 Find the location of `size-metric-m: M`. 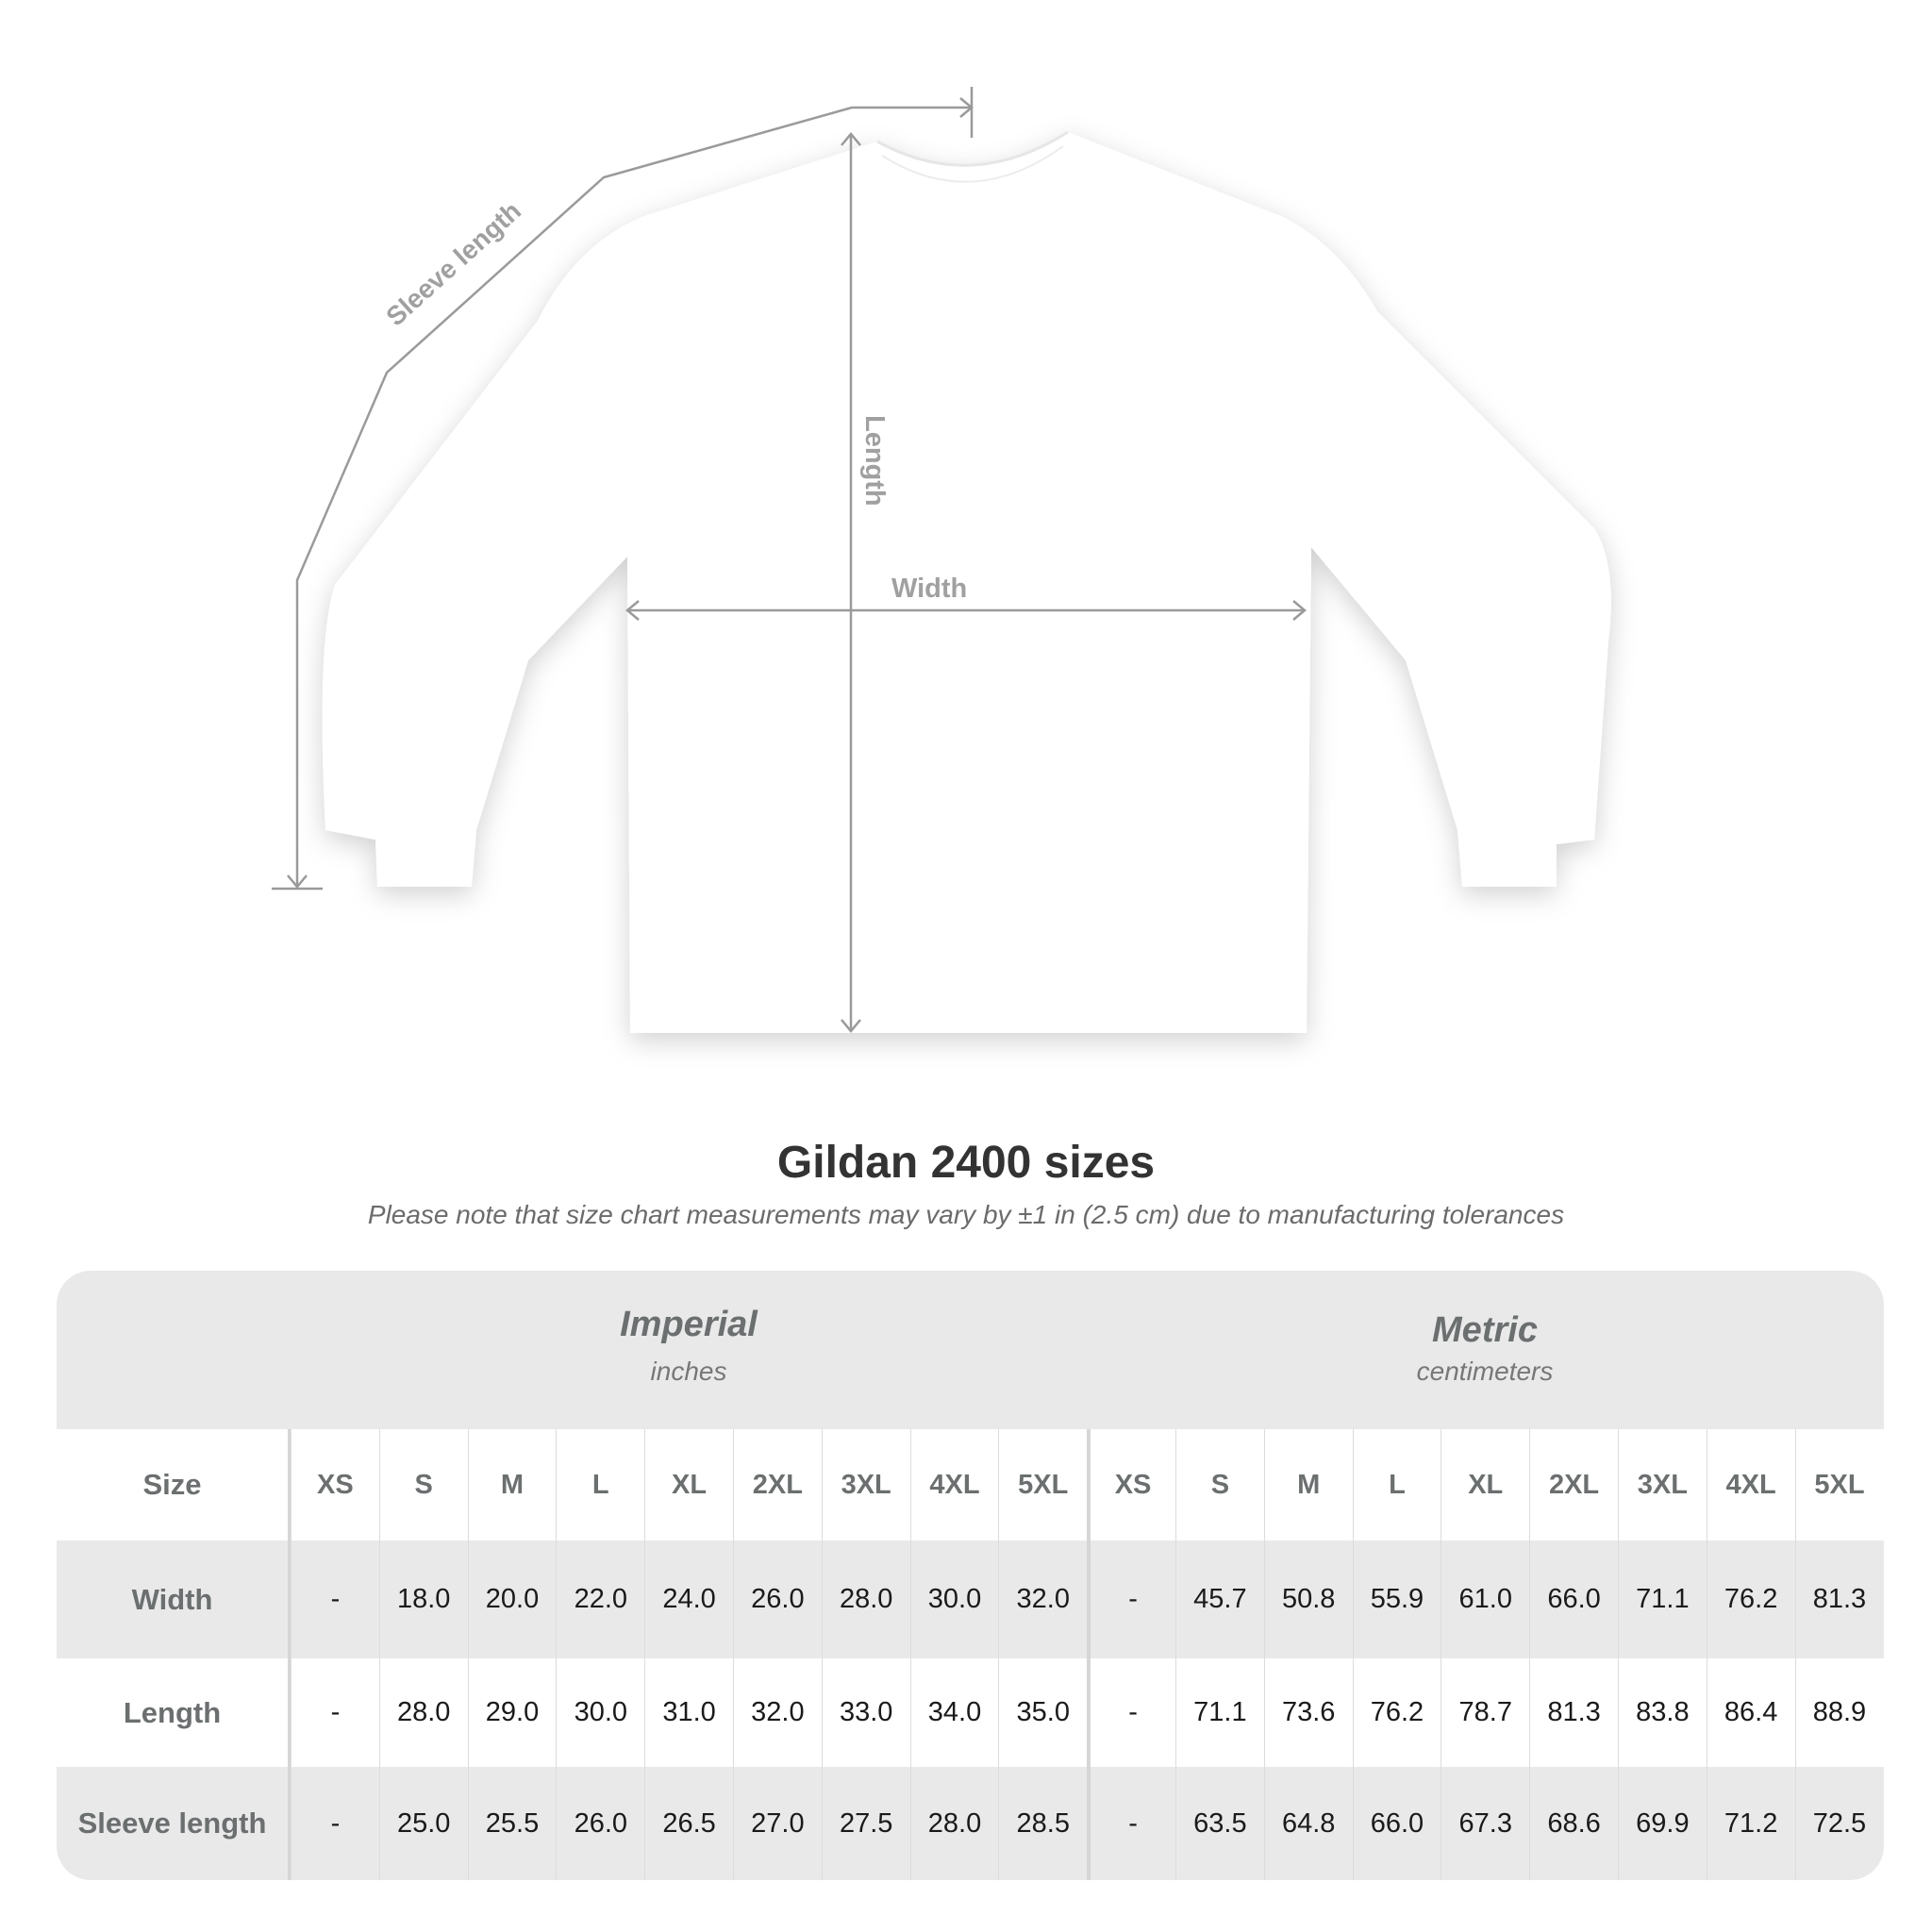

size-metric-m: M is located at coordinates (1308, 1485).